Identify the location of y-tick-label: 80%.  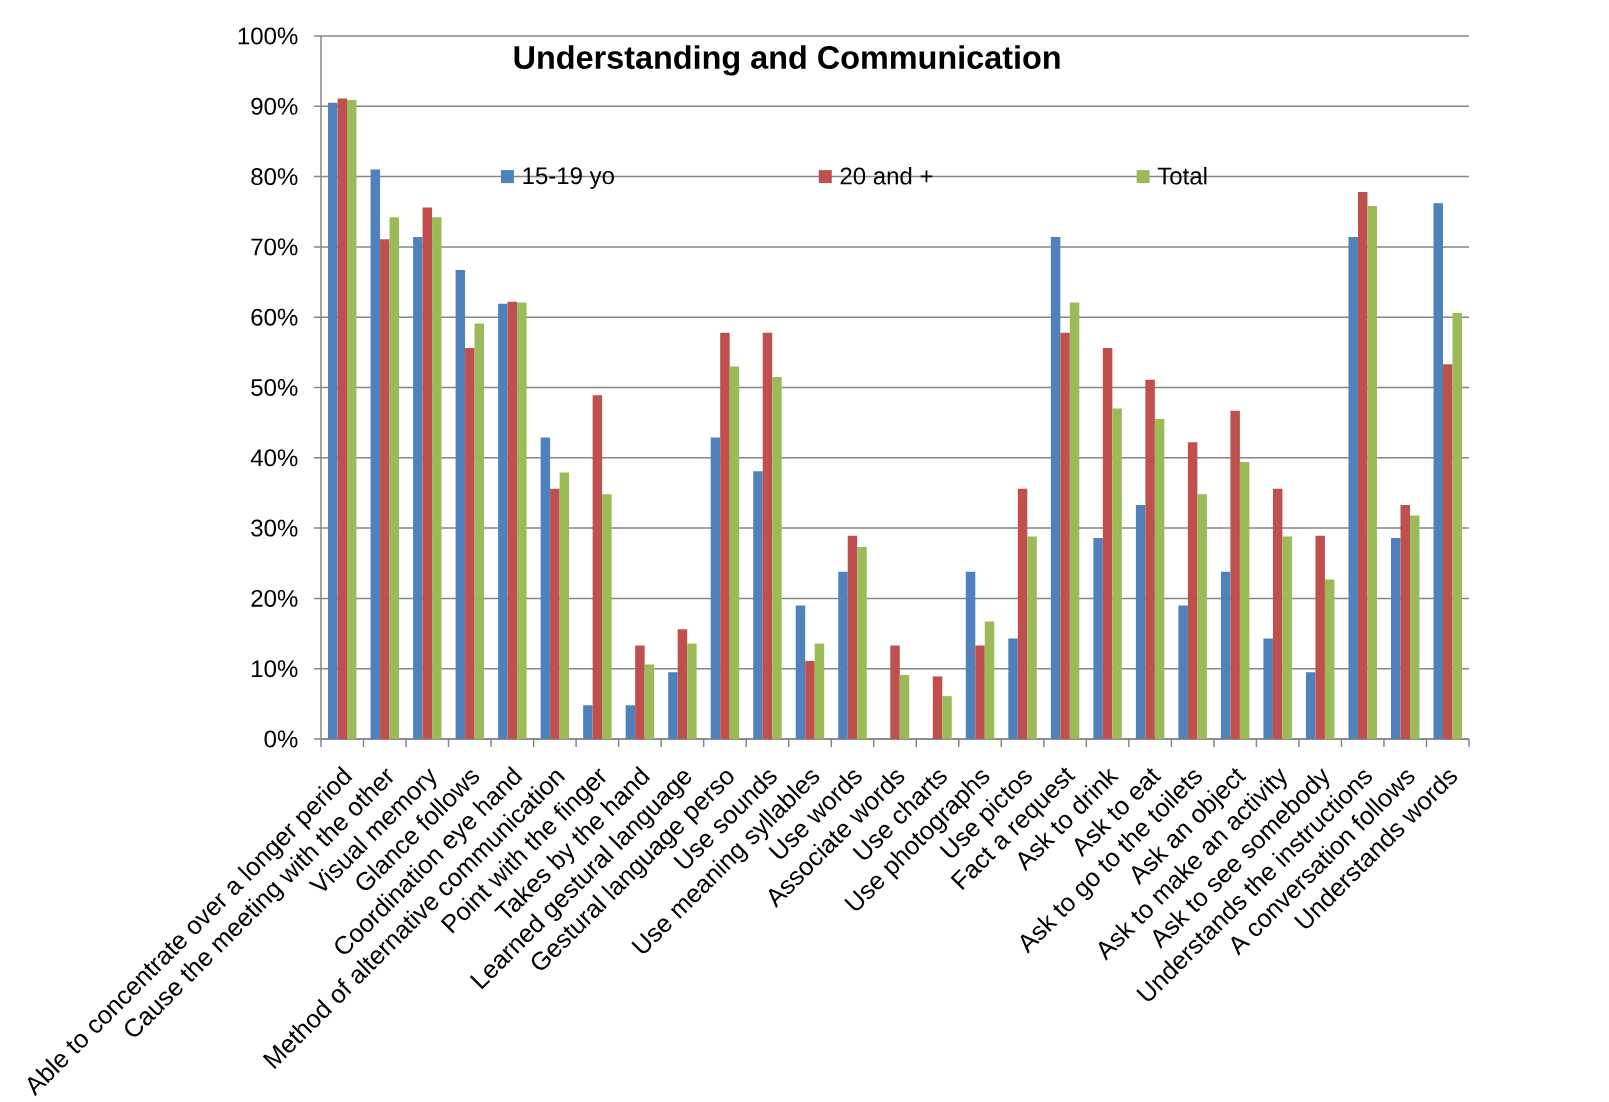
(274, 177).